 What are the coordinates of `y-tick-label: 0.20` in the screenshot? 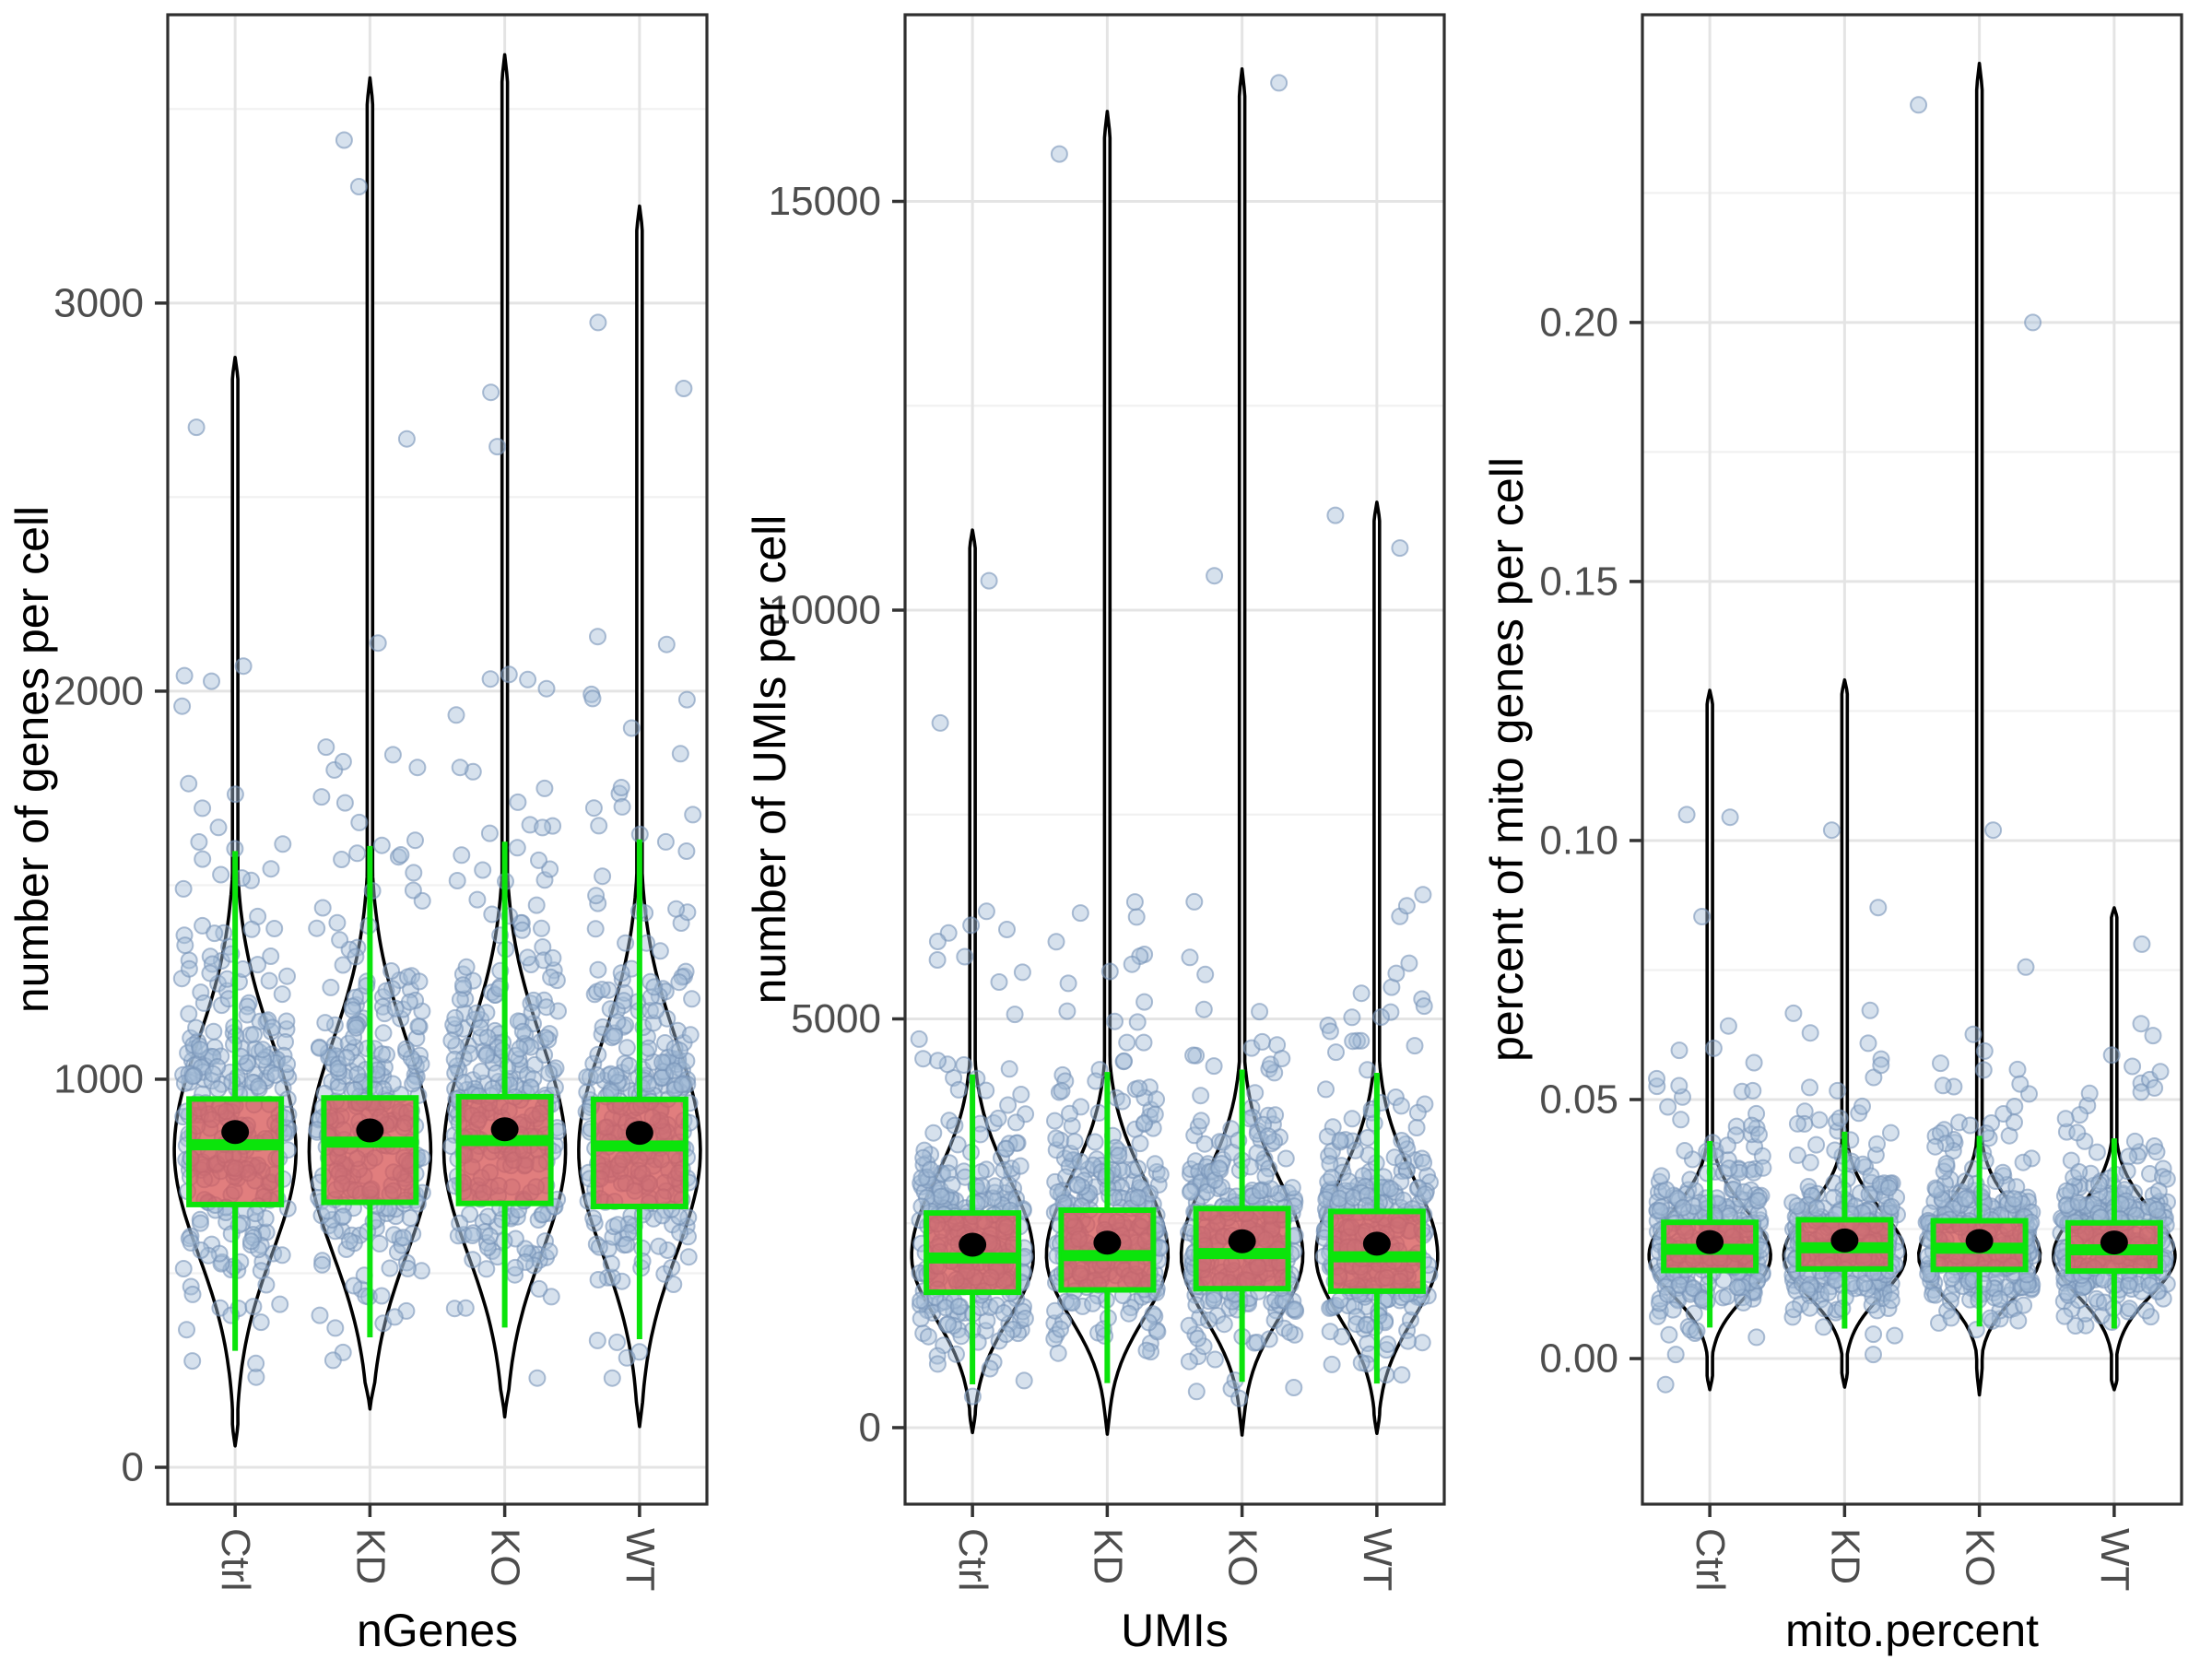 It's located at (1578, 322).